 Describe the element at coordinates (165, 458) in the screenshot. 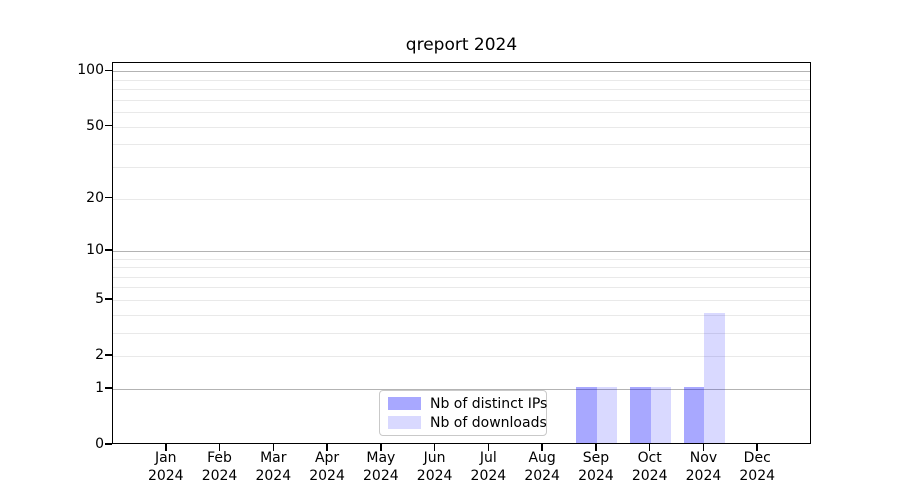

I see `x-tick-month: Jan` at that location.